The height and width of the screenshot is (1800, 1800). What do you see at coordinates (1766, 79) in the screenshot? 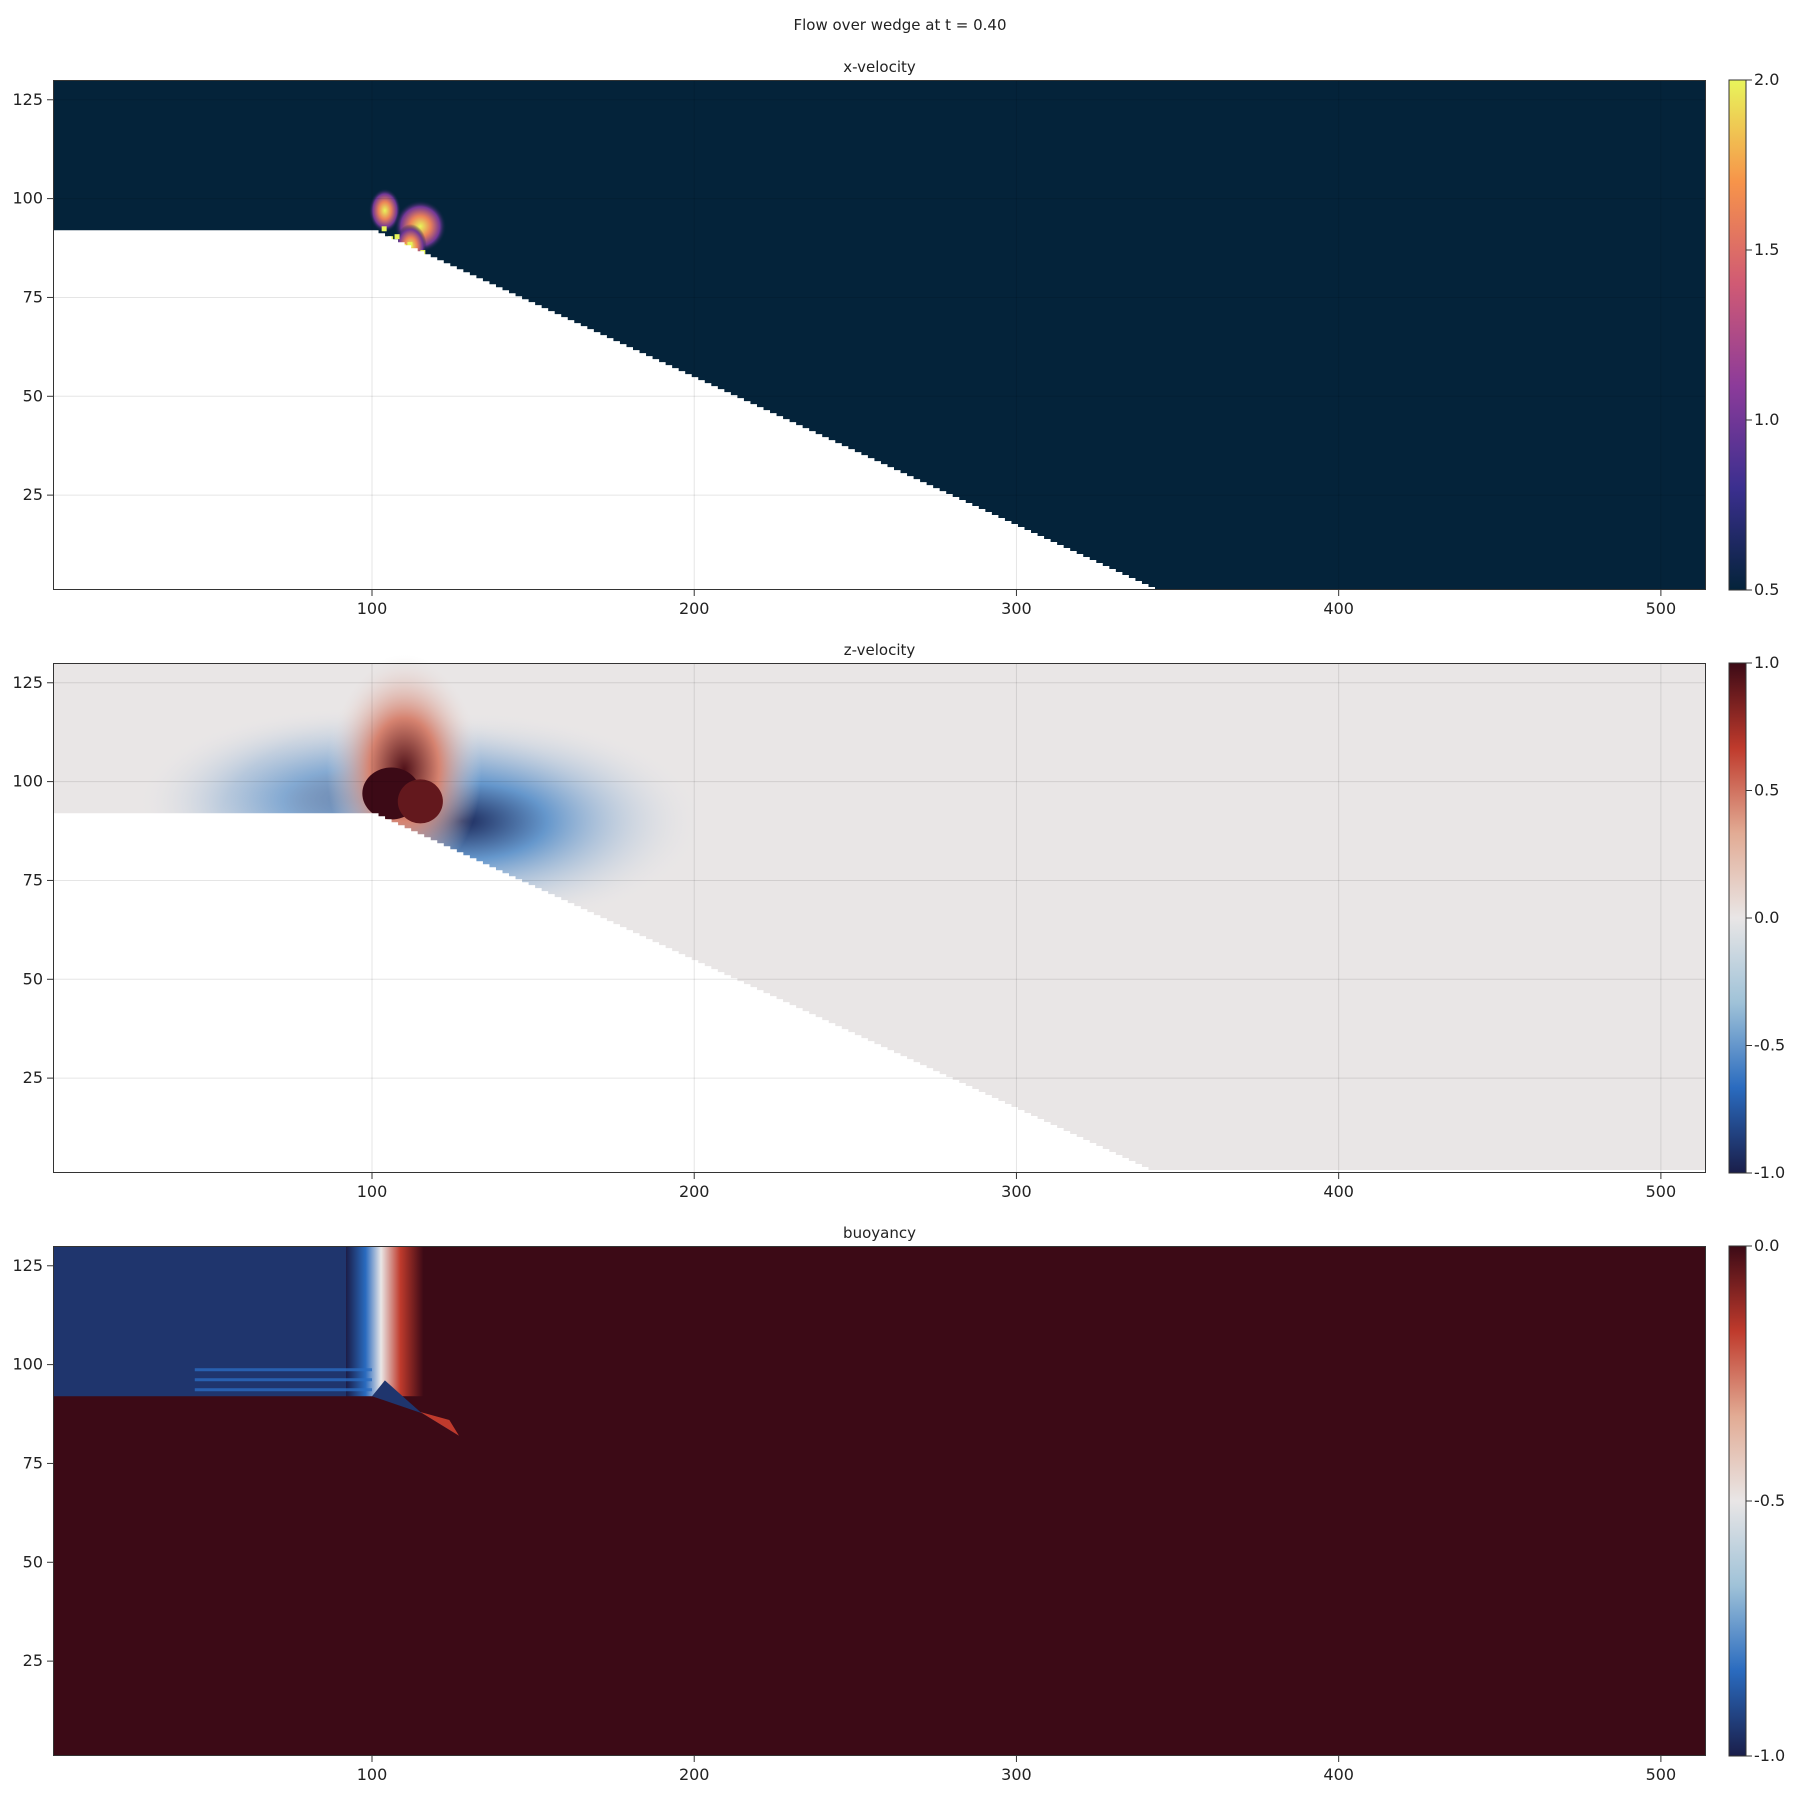
I see `colorbar-tick-label: 2.0` at bounding box center [1766, 79].